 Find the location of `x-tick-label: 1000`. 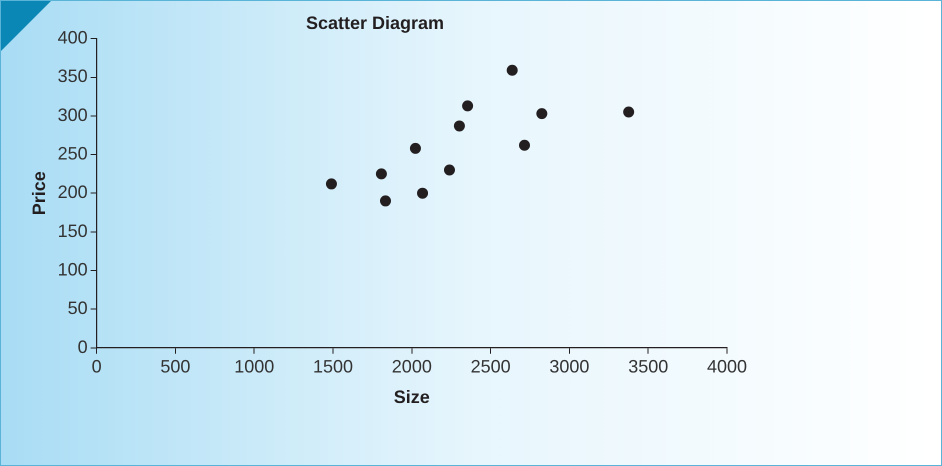

x-tick-label: 1000 is located at coordinates (254, 366).